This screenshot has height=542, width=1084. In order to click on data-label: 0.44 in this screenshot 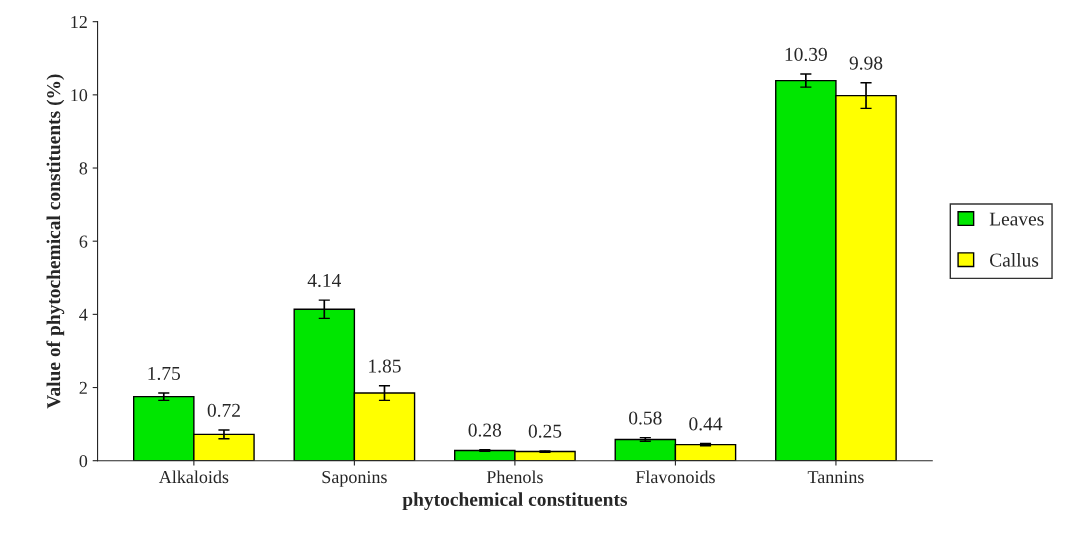, I will do `click(706, 424)`.